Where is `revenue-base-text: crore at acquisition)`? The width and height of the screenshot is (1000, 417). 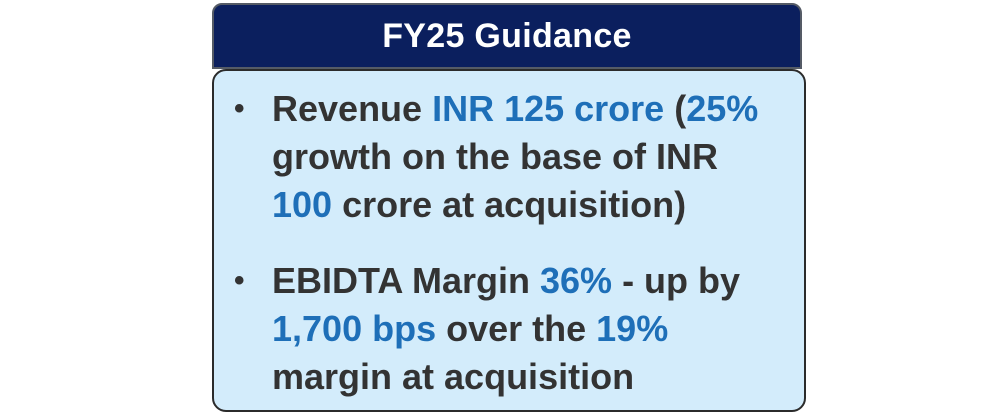 revenue-base-text: crore at acquisition) is located at coordinates (509, 204).